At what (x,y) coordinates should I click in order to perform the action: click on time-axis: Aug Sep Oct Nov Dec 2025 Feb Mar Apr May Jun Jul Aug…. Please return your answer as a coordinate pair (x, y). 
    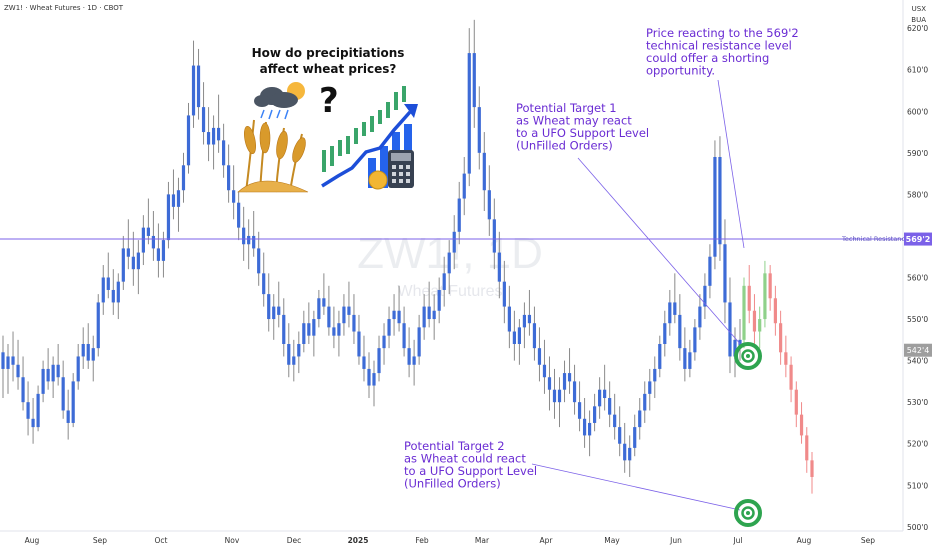
    Looking at the image, I should click on (450, 540).